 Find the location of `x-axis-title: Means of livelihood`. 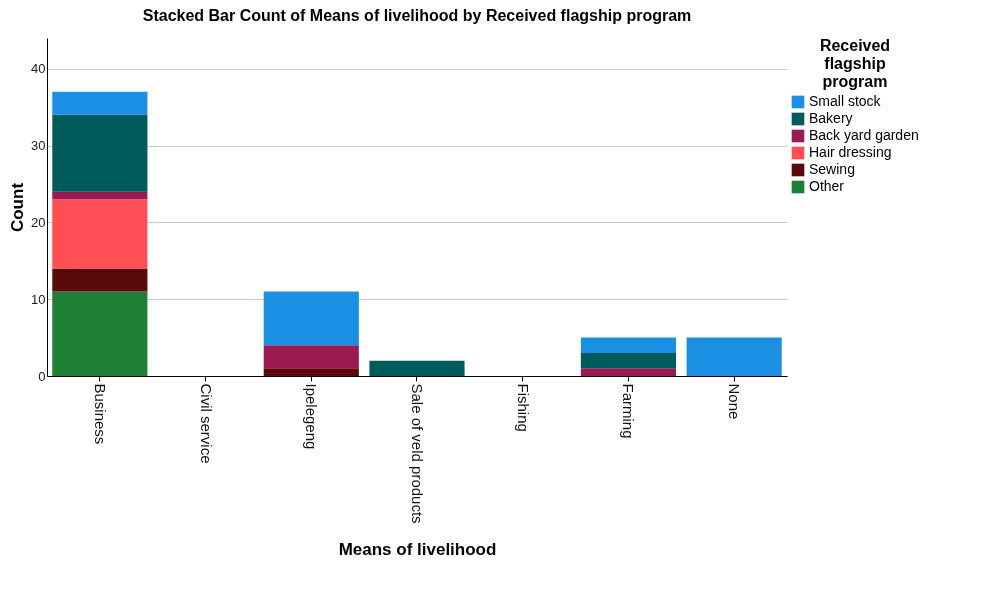

x-axis-title: Means of livelihood is located at coordinates (417, 549).